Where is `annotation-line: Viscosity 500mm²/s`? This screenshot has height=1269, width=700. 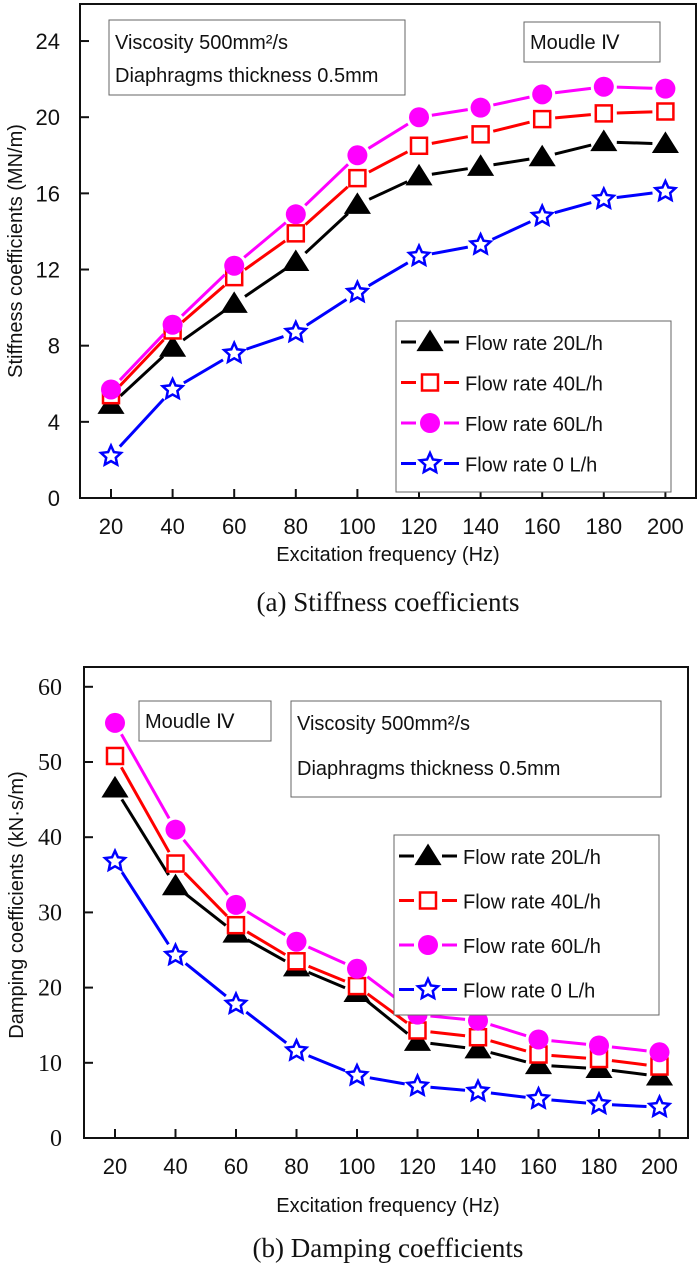 annotation-line: Viscosity 500mm²/s is located at coordinates (201, 43).